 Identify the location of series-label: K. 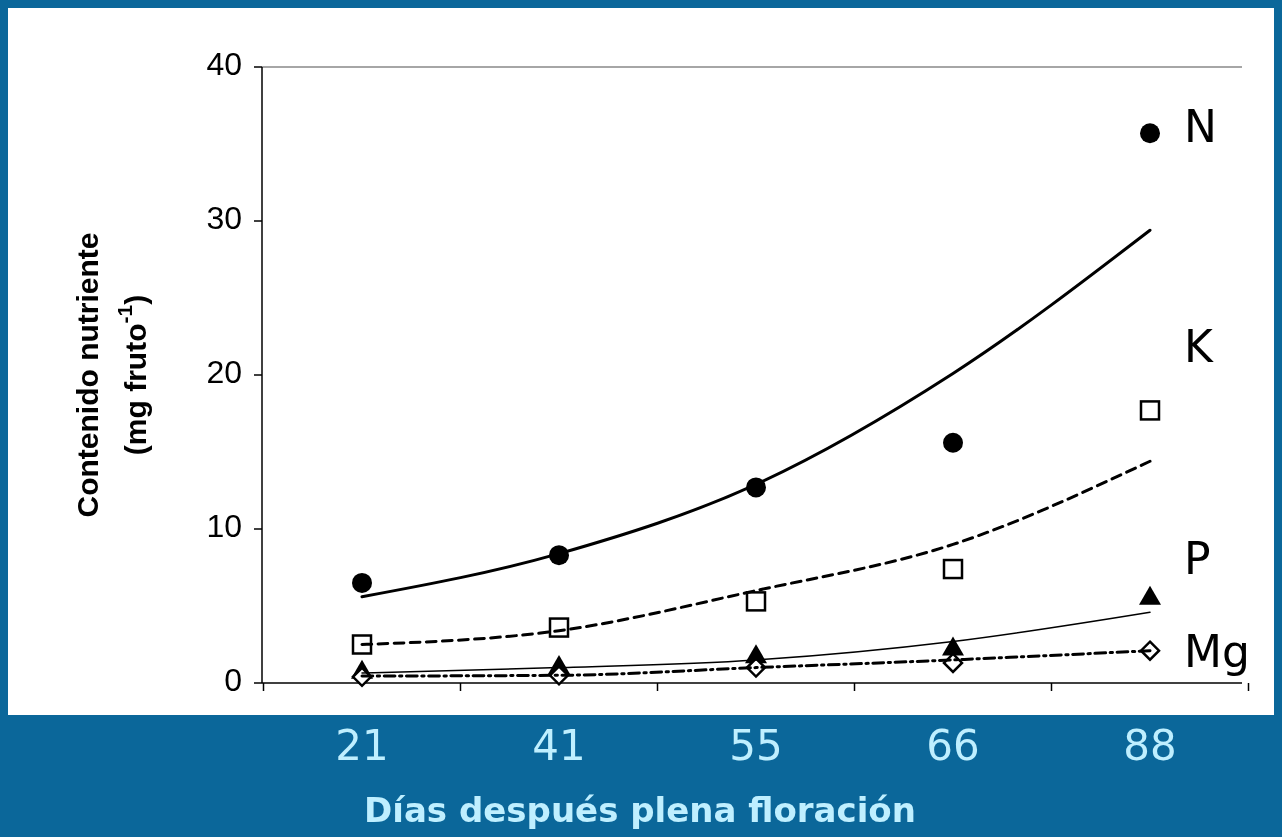
(1199, 347).